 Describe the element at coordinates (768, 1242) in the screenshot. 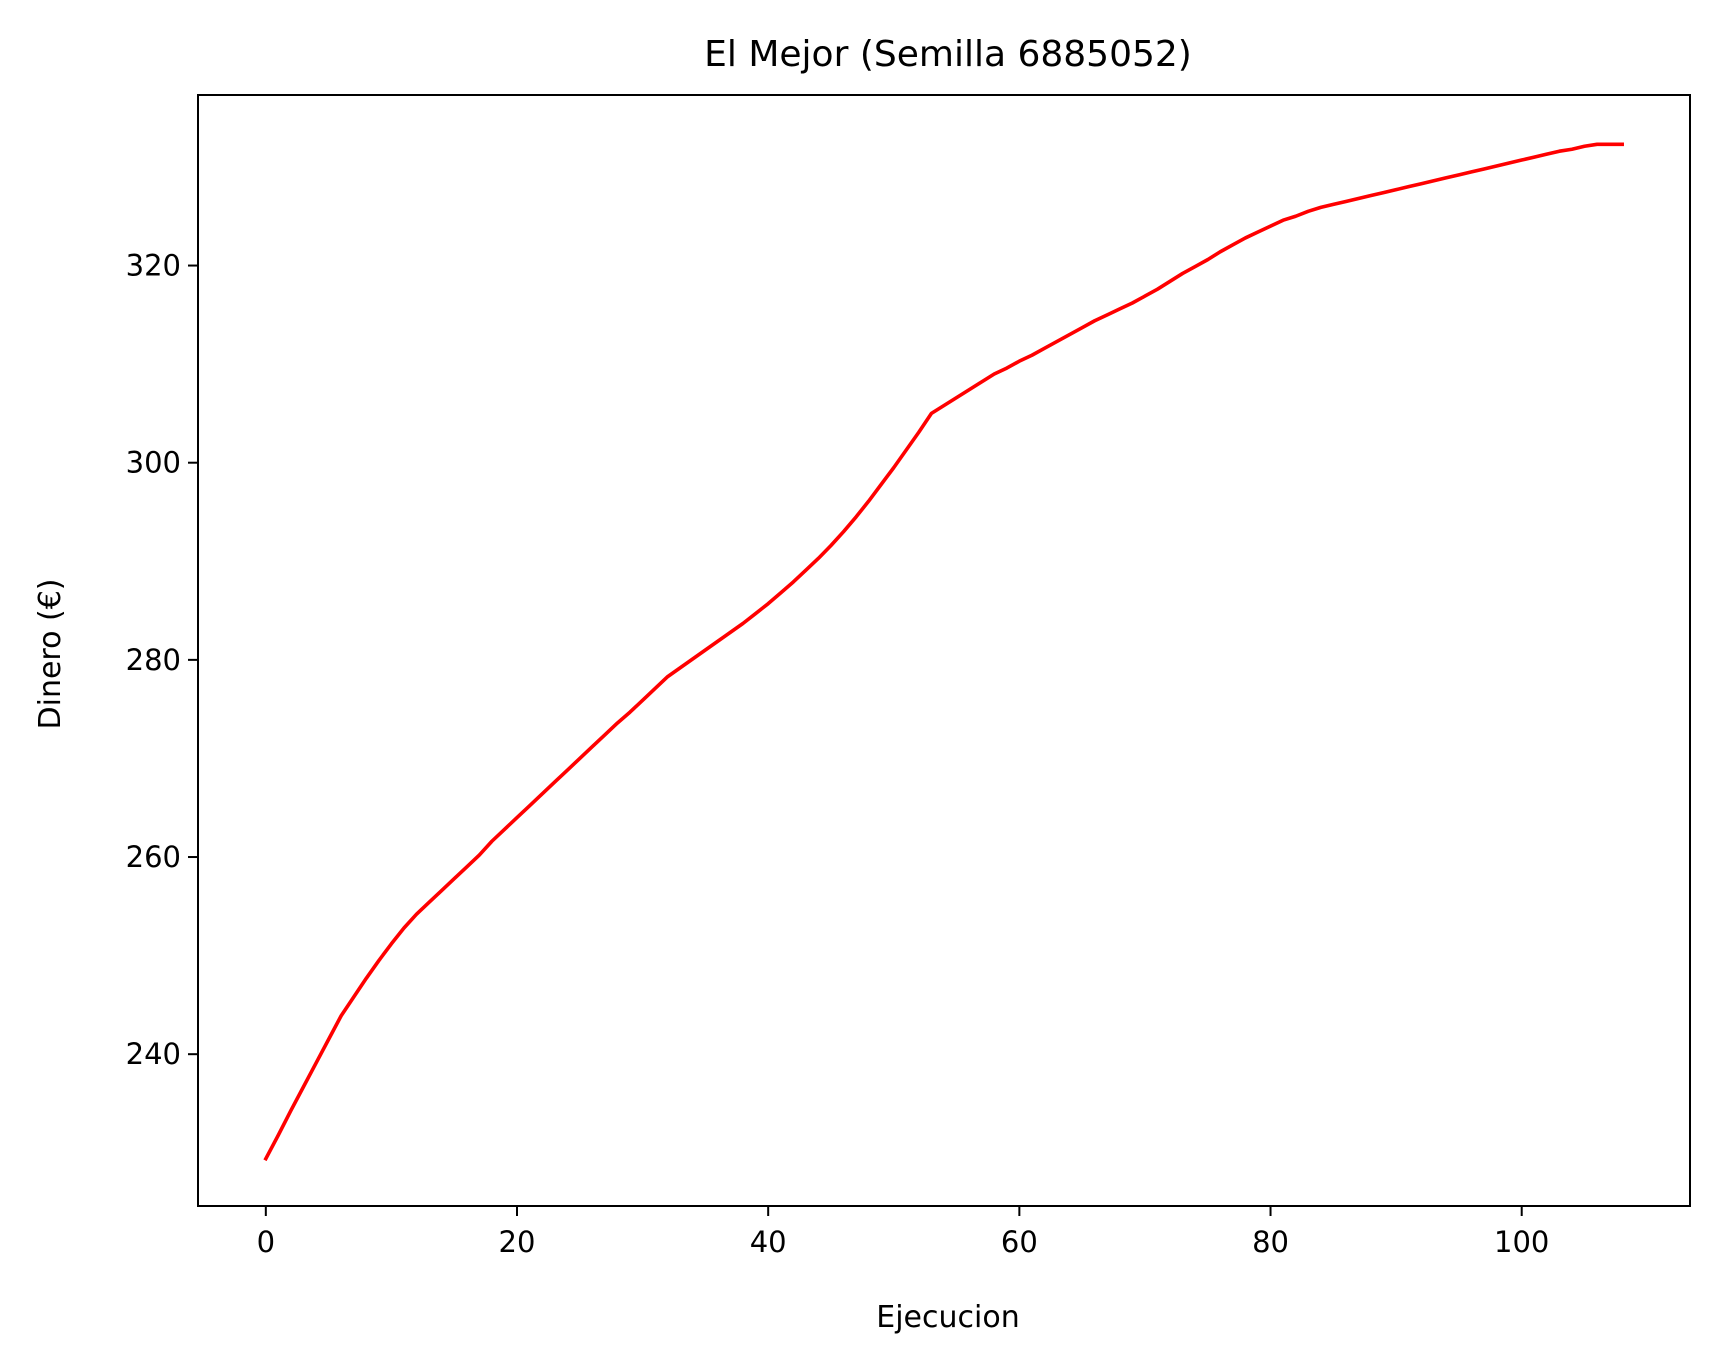

I see `x-tick-label: 40` at that location.